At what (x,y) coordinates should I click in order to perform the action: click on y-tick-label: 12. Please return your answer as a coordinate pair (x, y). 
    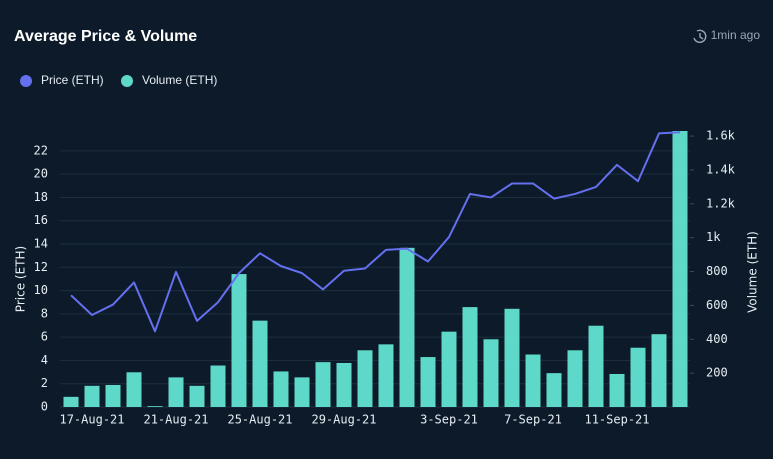
    Looking at the image, I should click on (41, 267).